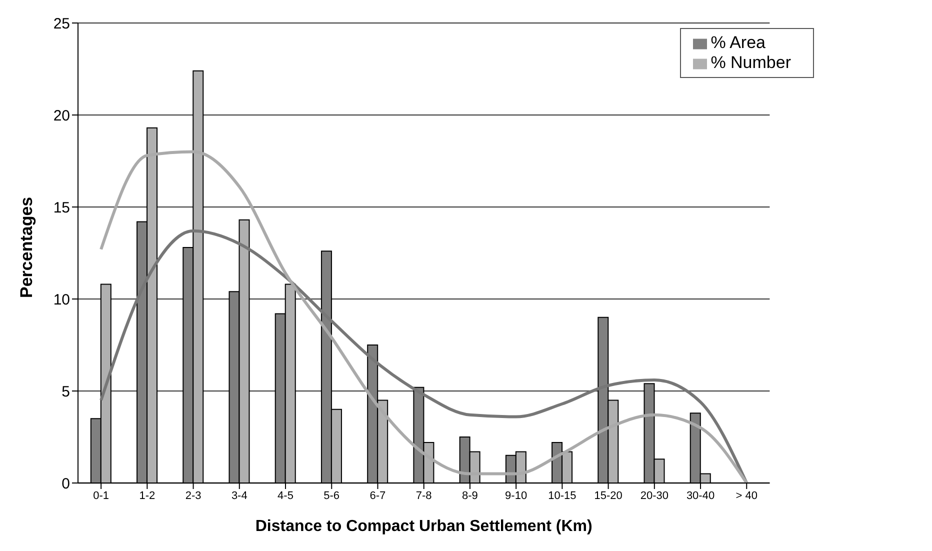 The image size is (932, 551). Describe the element at coordinates (378, 496) in the screenshot. I see `x-tick-label: 6-7` at that location.